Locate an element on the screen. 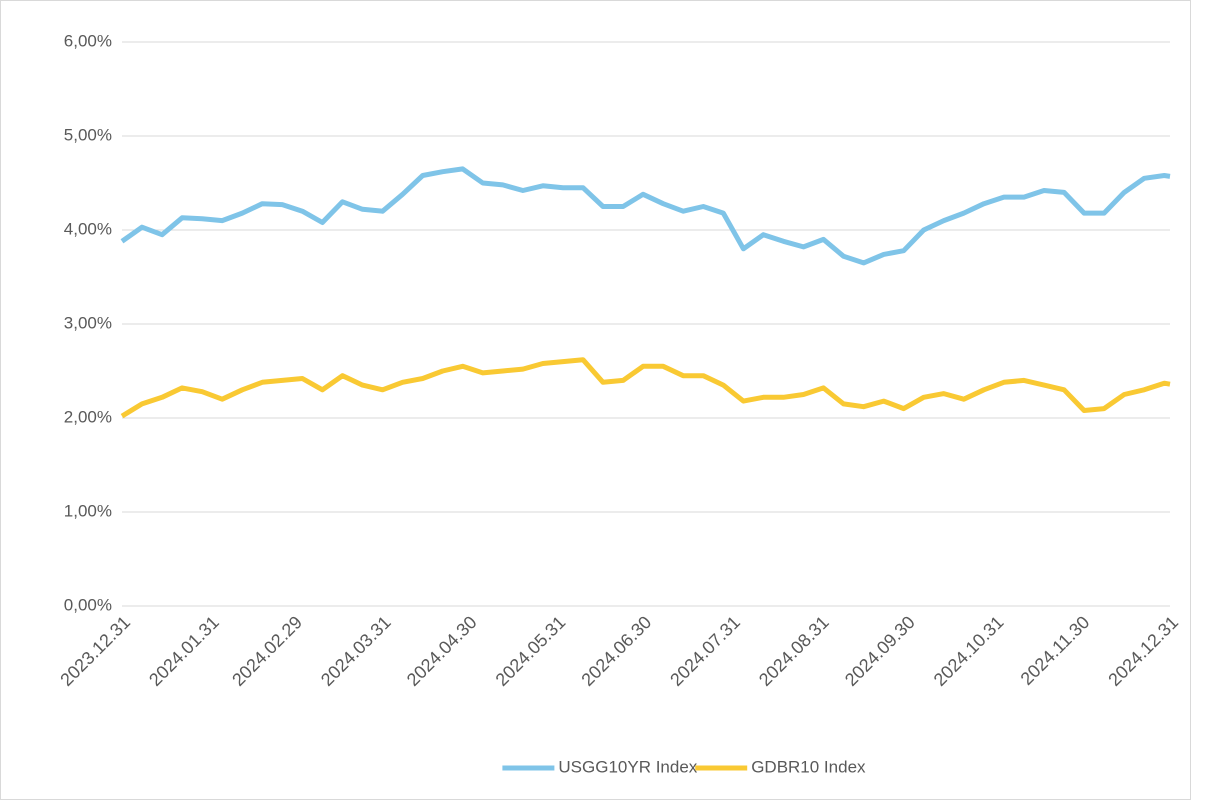  y-tick-label: 3,00% is located at coordinates (88, 322).